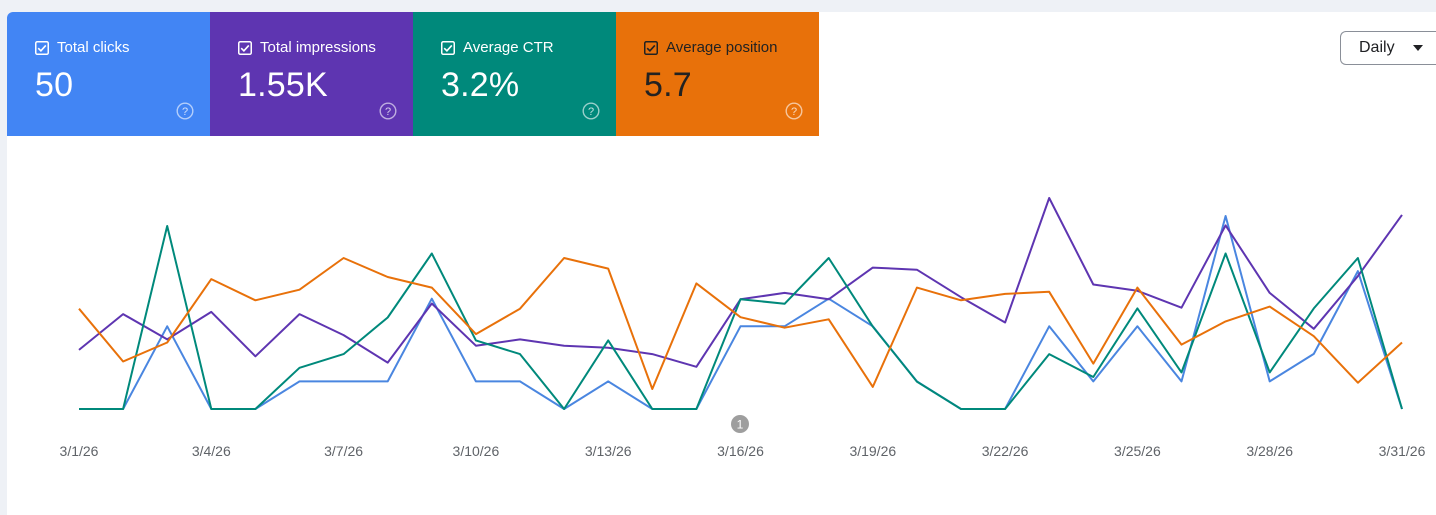  Describe the element at coordinates (1402, 451) in the screenshot. I see `x-tick-label: 3/31/26` at that location.